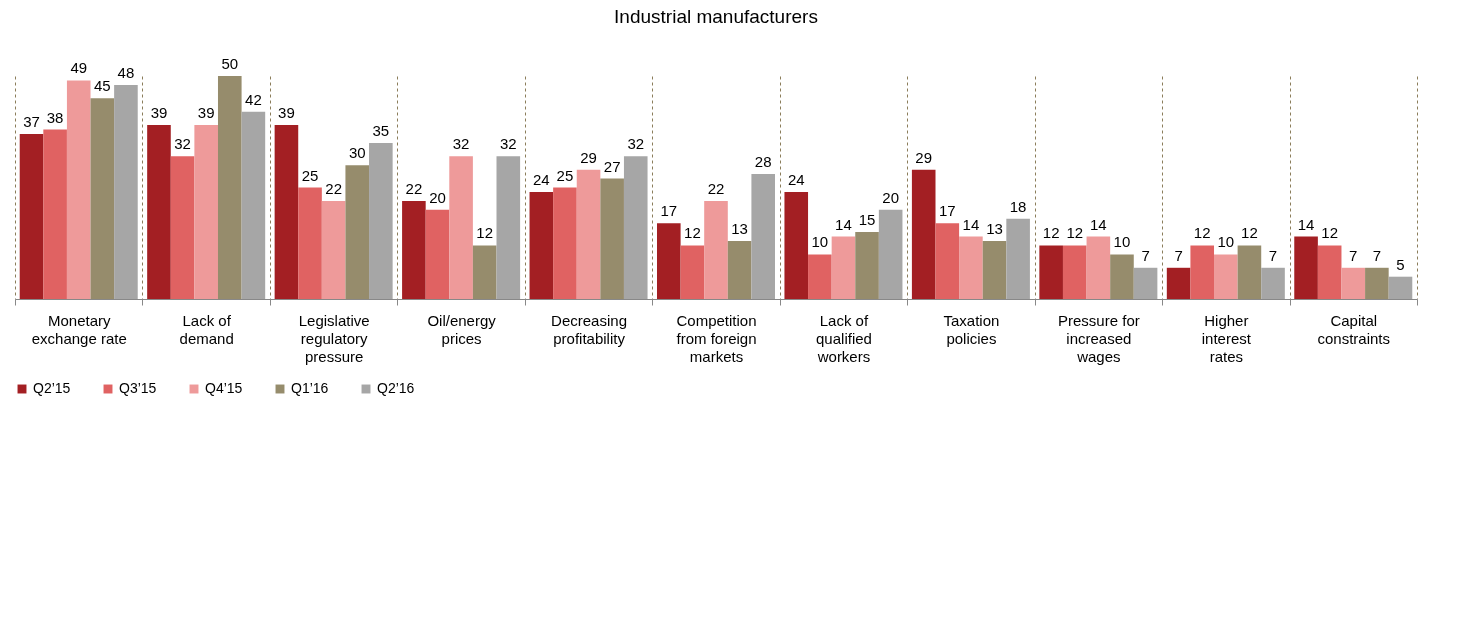 The height and width of the screenshot is (621, 1461). Describe the element at coordinates (79, 329) in the screenshot. I see `x-tick-label: Monetary exchange rate` at that location.